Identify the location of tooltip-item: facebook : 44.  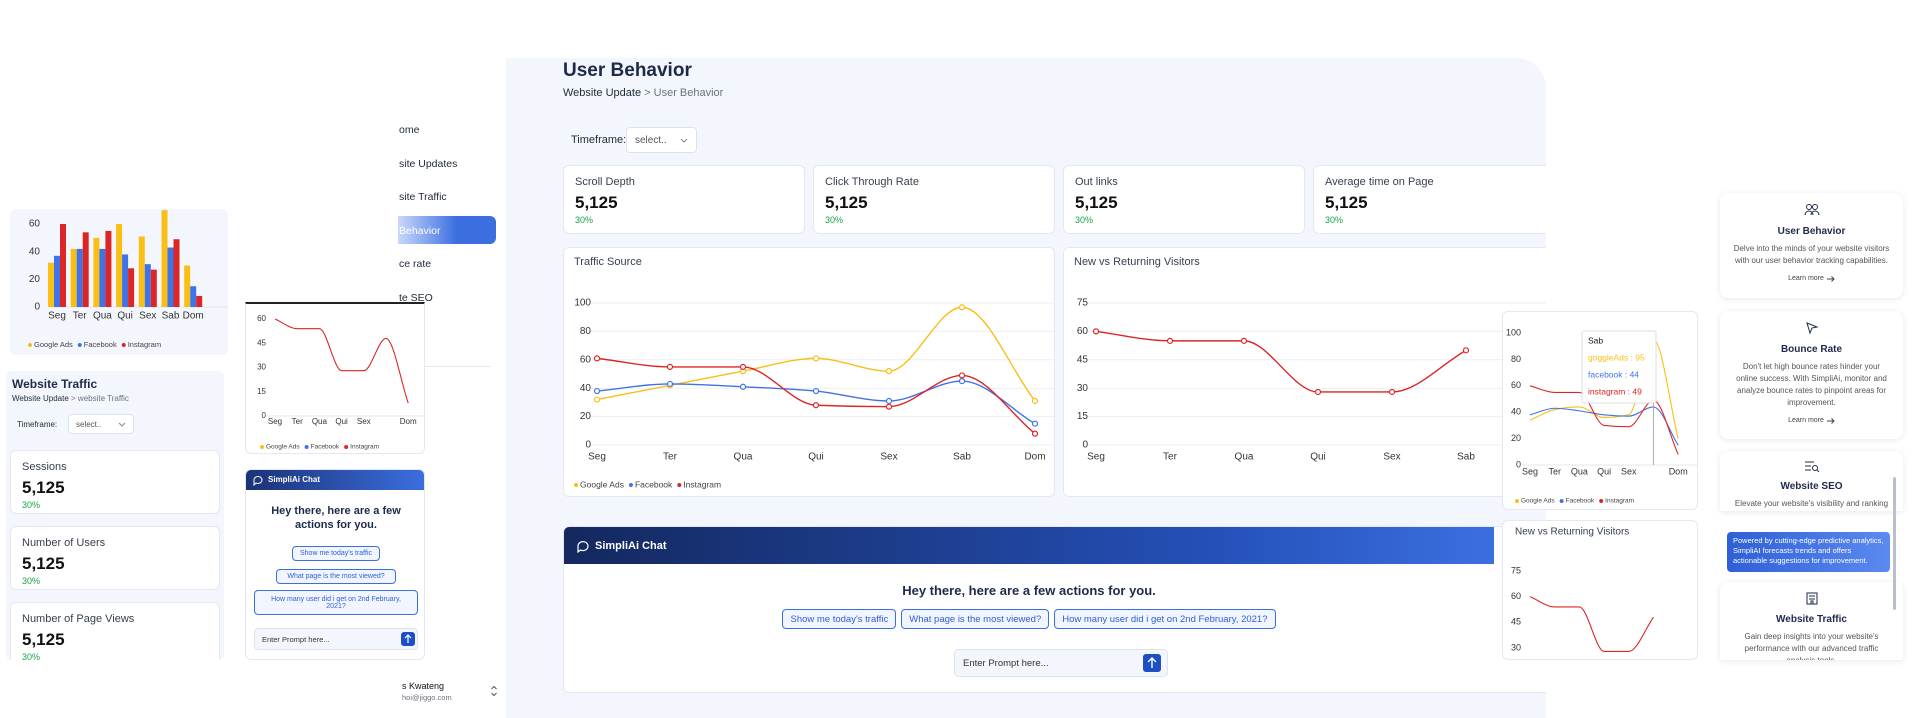
(1613, 374).